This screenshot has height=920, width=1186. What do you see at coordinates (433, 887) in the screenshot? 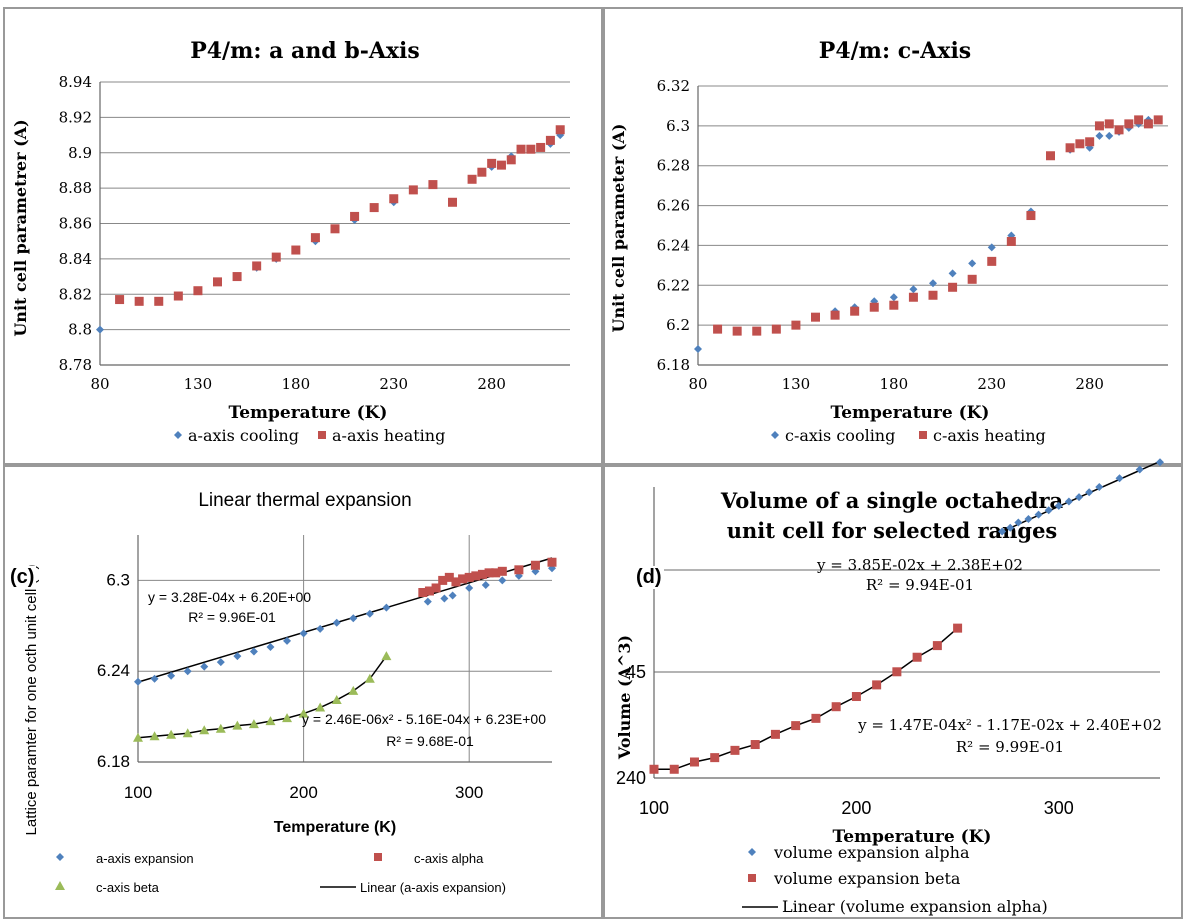
I see `legend-label: Linear (a-axis expansion)` at bounding box center [433, 887].